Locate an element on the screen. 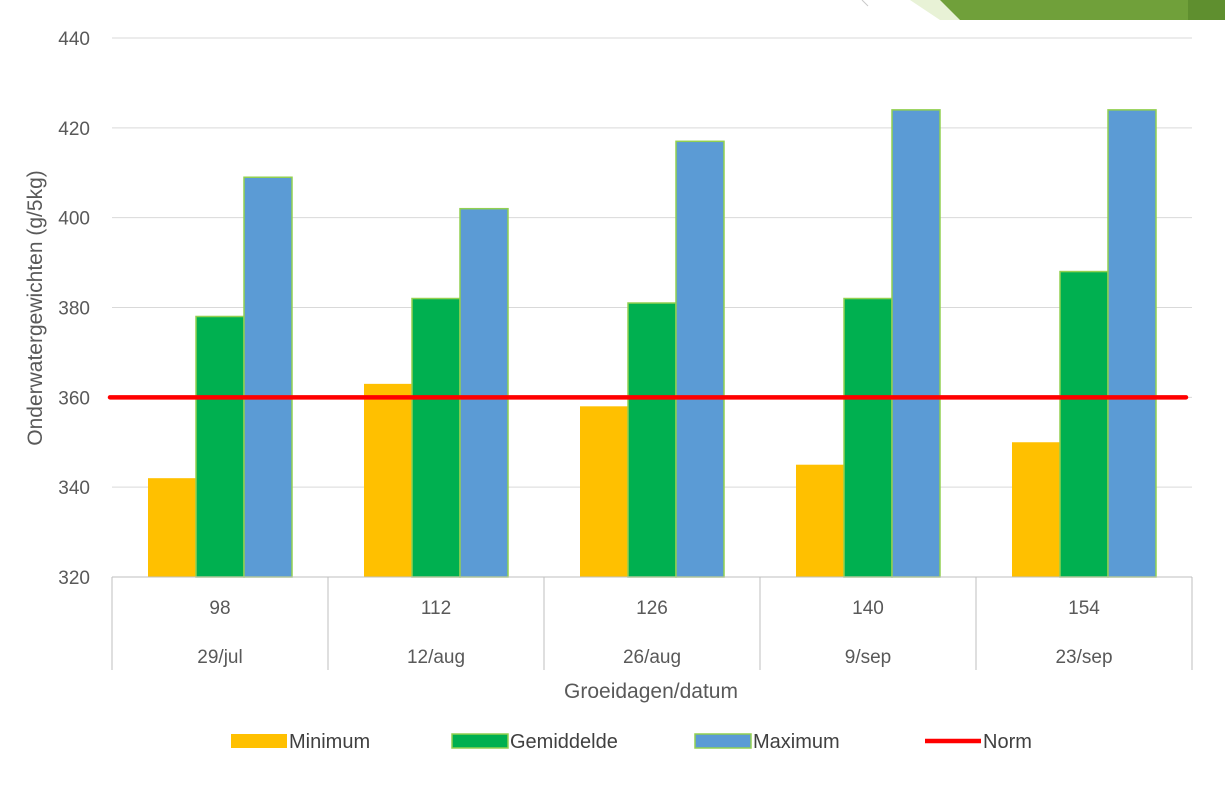 The image size is (1225, 794). x-axis-title: Groeidagen/datum is located at coordinates (651, 691).